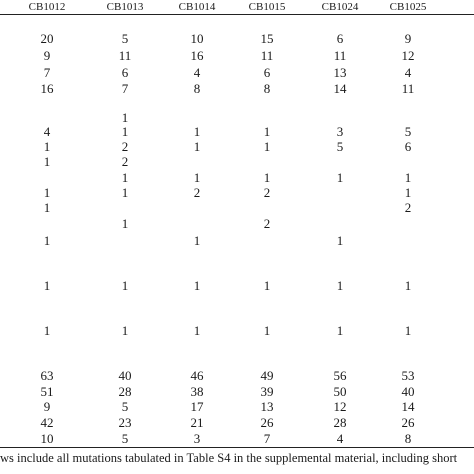  I want to click on table-cell: 42, so click(47, 422).